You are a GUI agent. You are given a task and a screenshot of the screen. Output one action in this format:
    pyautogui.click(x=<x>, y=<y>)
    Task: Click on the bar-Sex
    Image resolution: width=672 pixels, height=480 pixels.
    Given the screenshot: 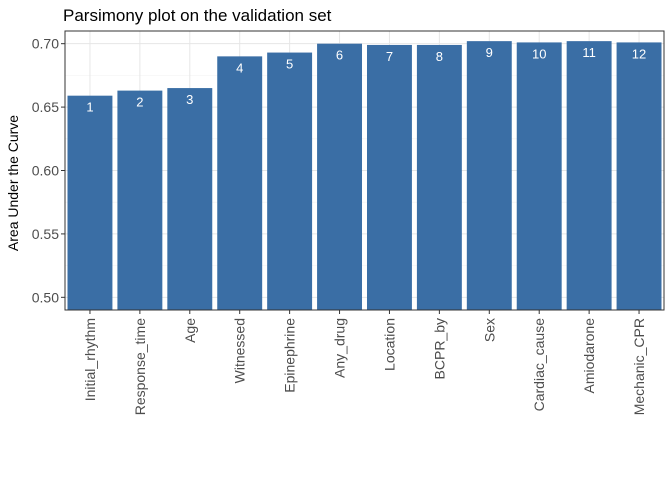 What is the action you would take?
    pyautogui.click(x=489, y=176)
    